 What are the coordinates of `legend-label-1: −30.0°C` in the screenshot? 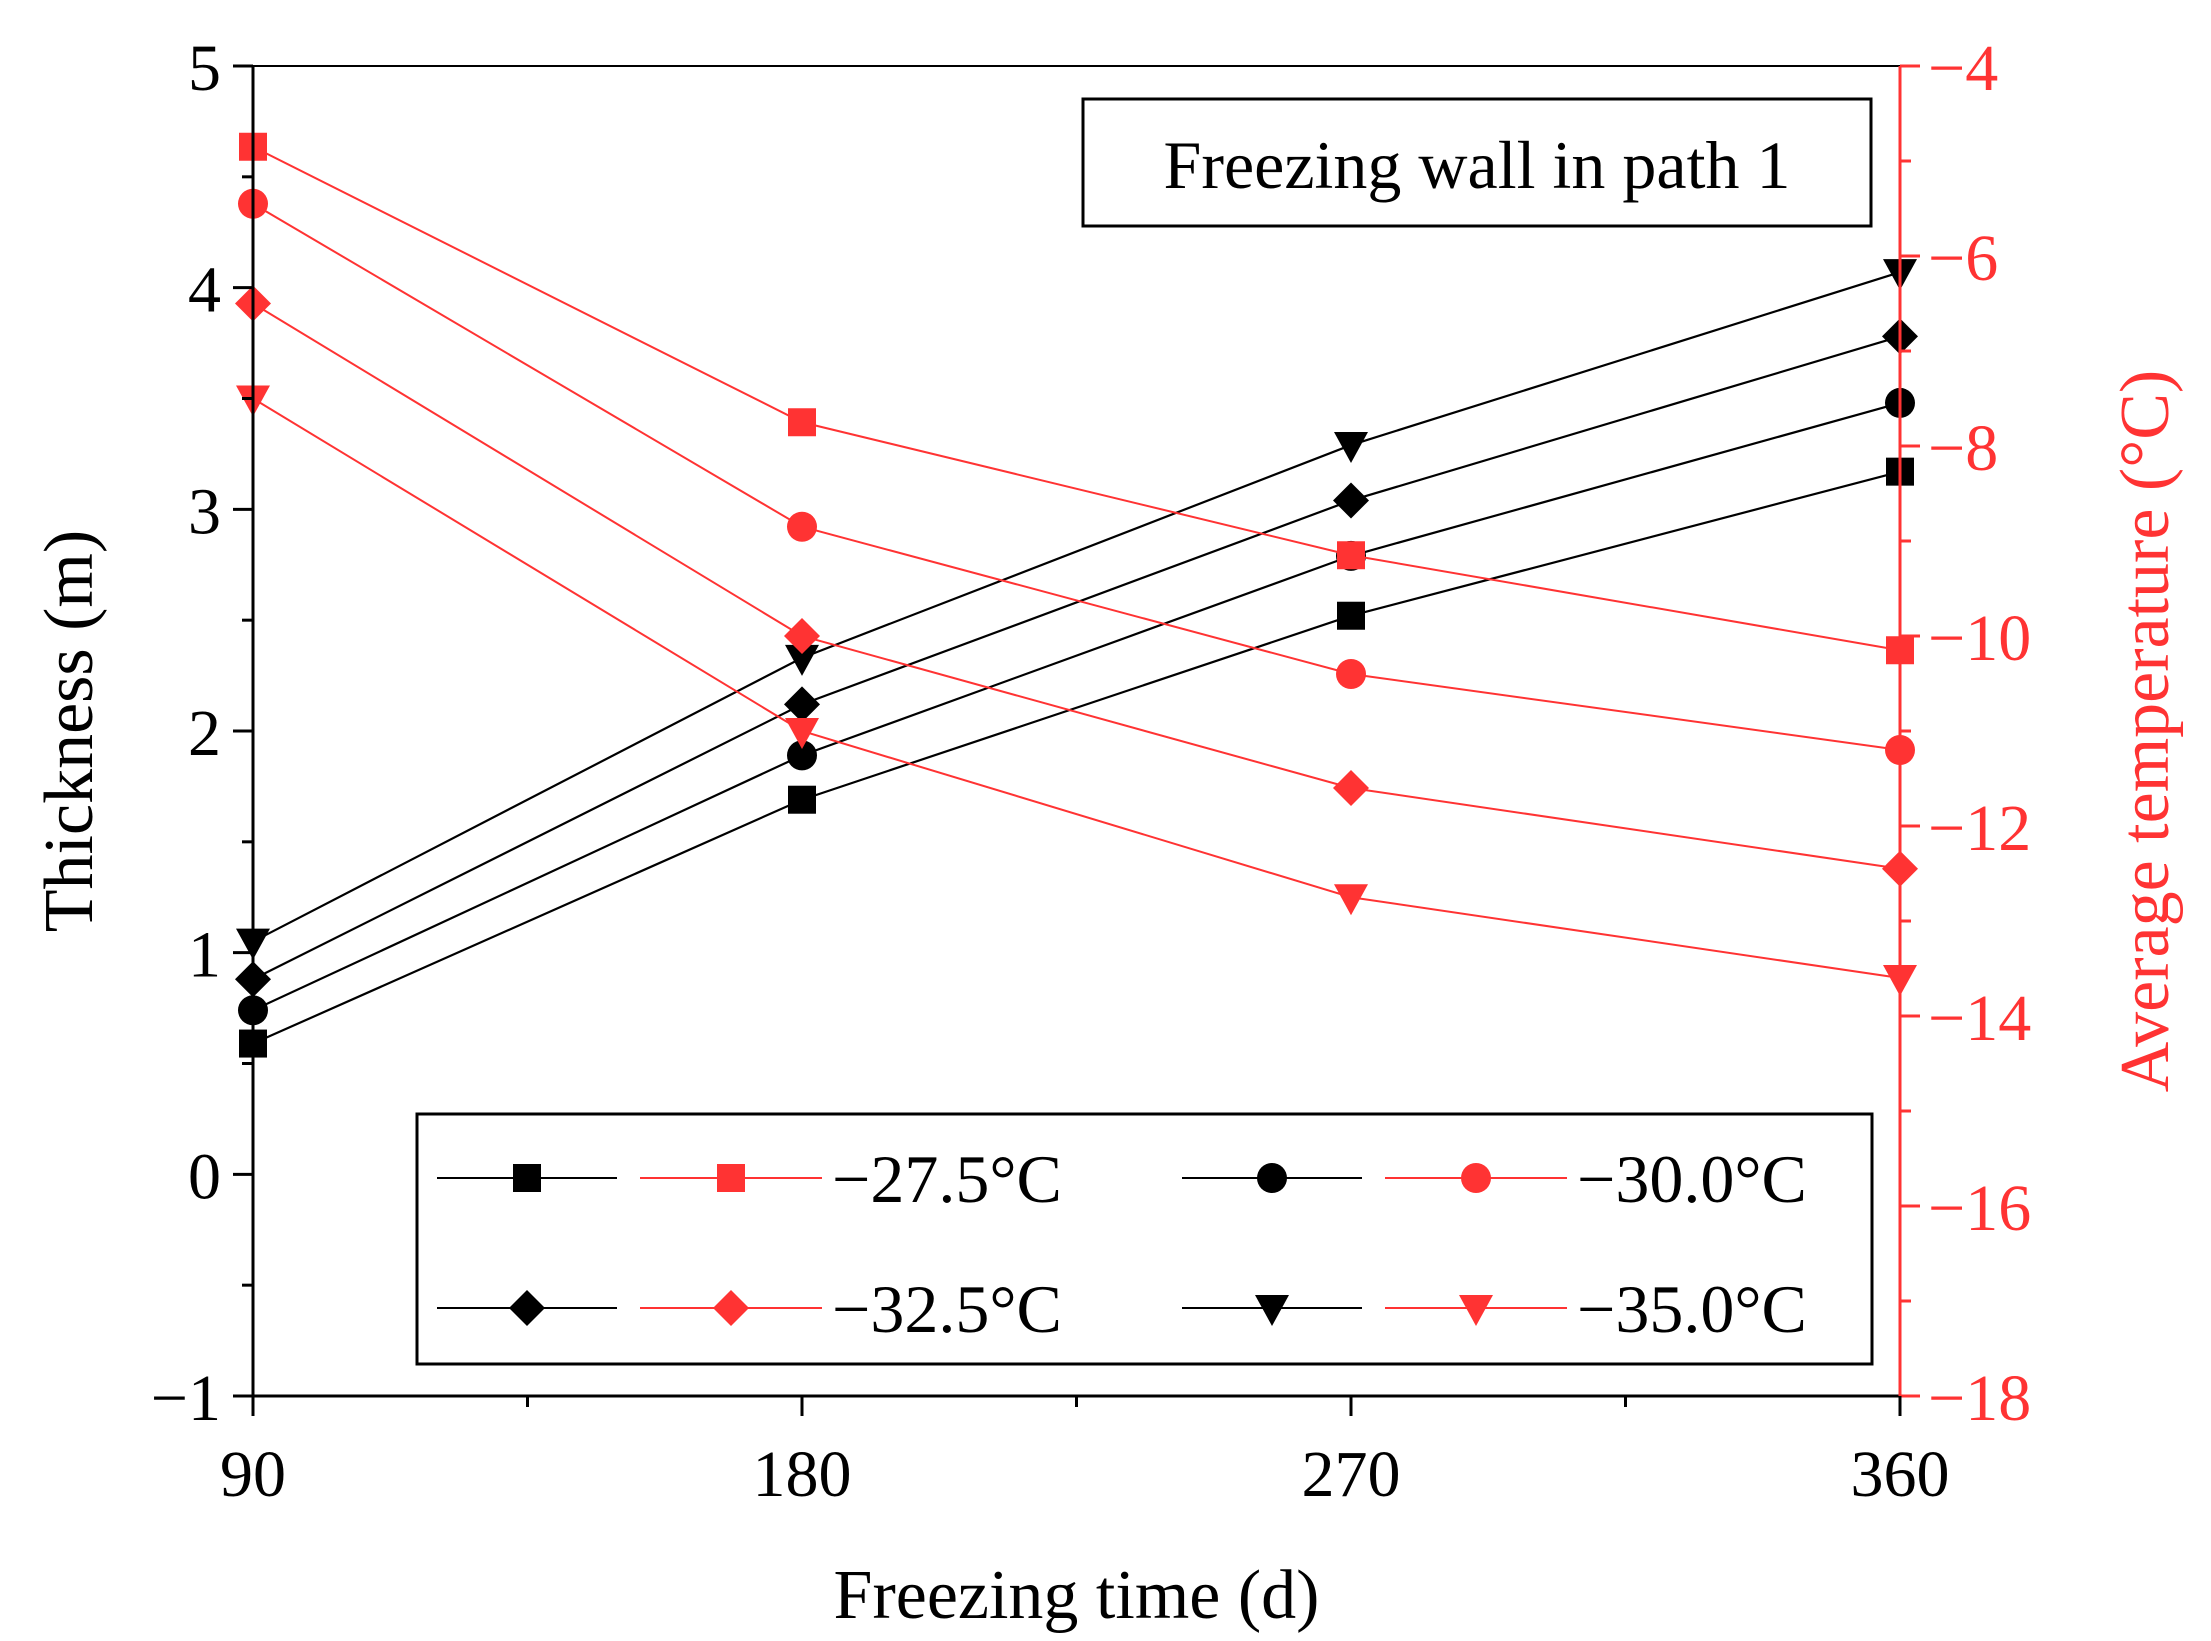 It's located at (1692, 1179).